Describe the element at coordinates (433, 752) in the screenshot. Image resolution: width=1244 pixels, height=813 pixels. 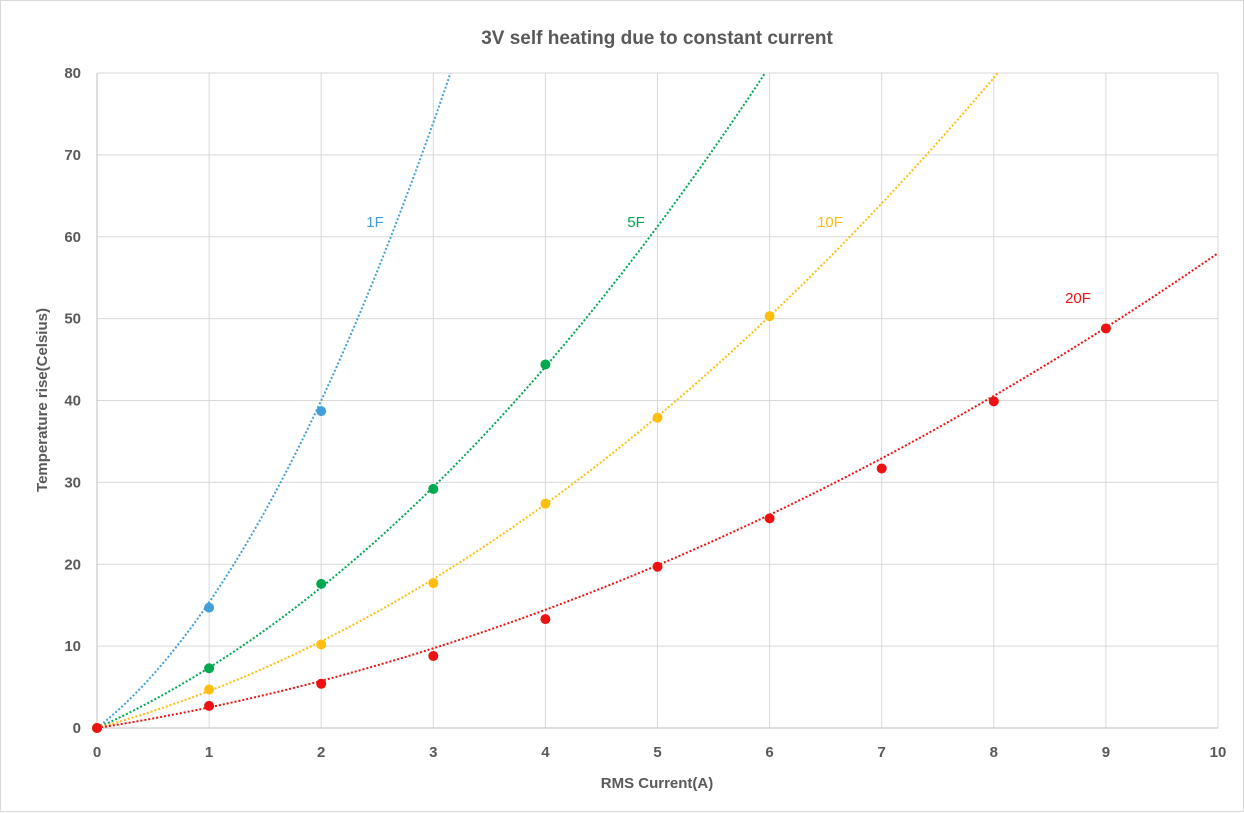
I see `x-tick-label: 3` at that location.